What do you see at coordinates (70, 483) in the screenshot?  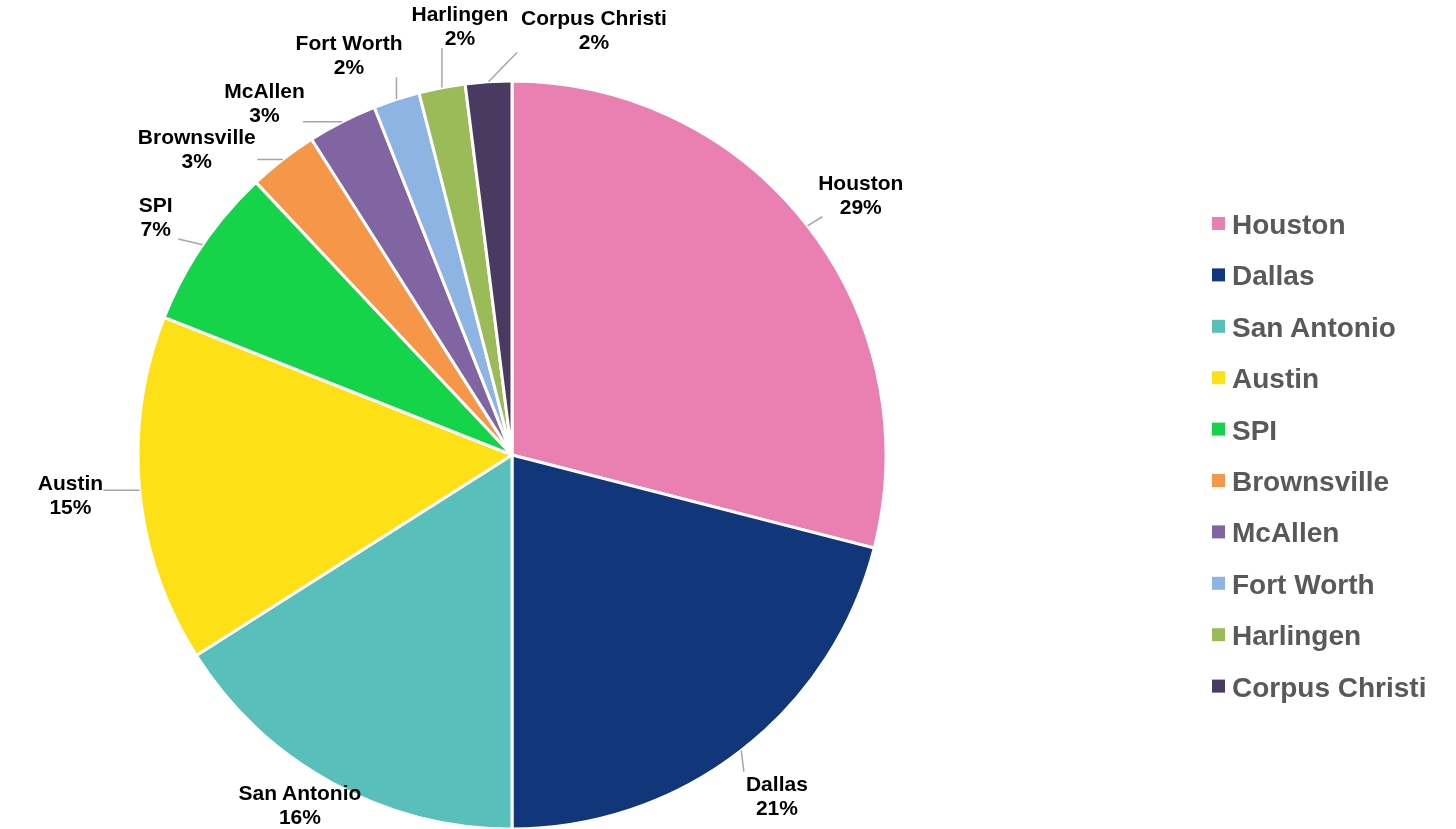 I see `slice-label: Austin` at bounding box center [70, 483].